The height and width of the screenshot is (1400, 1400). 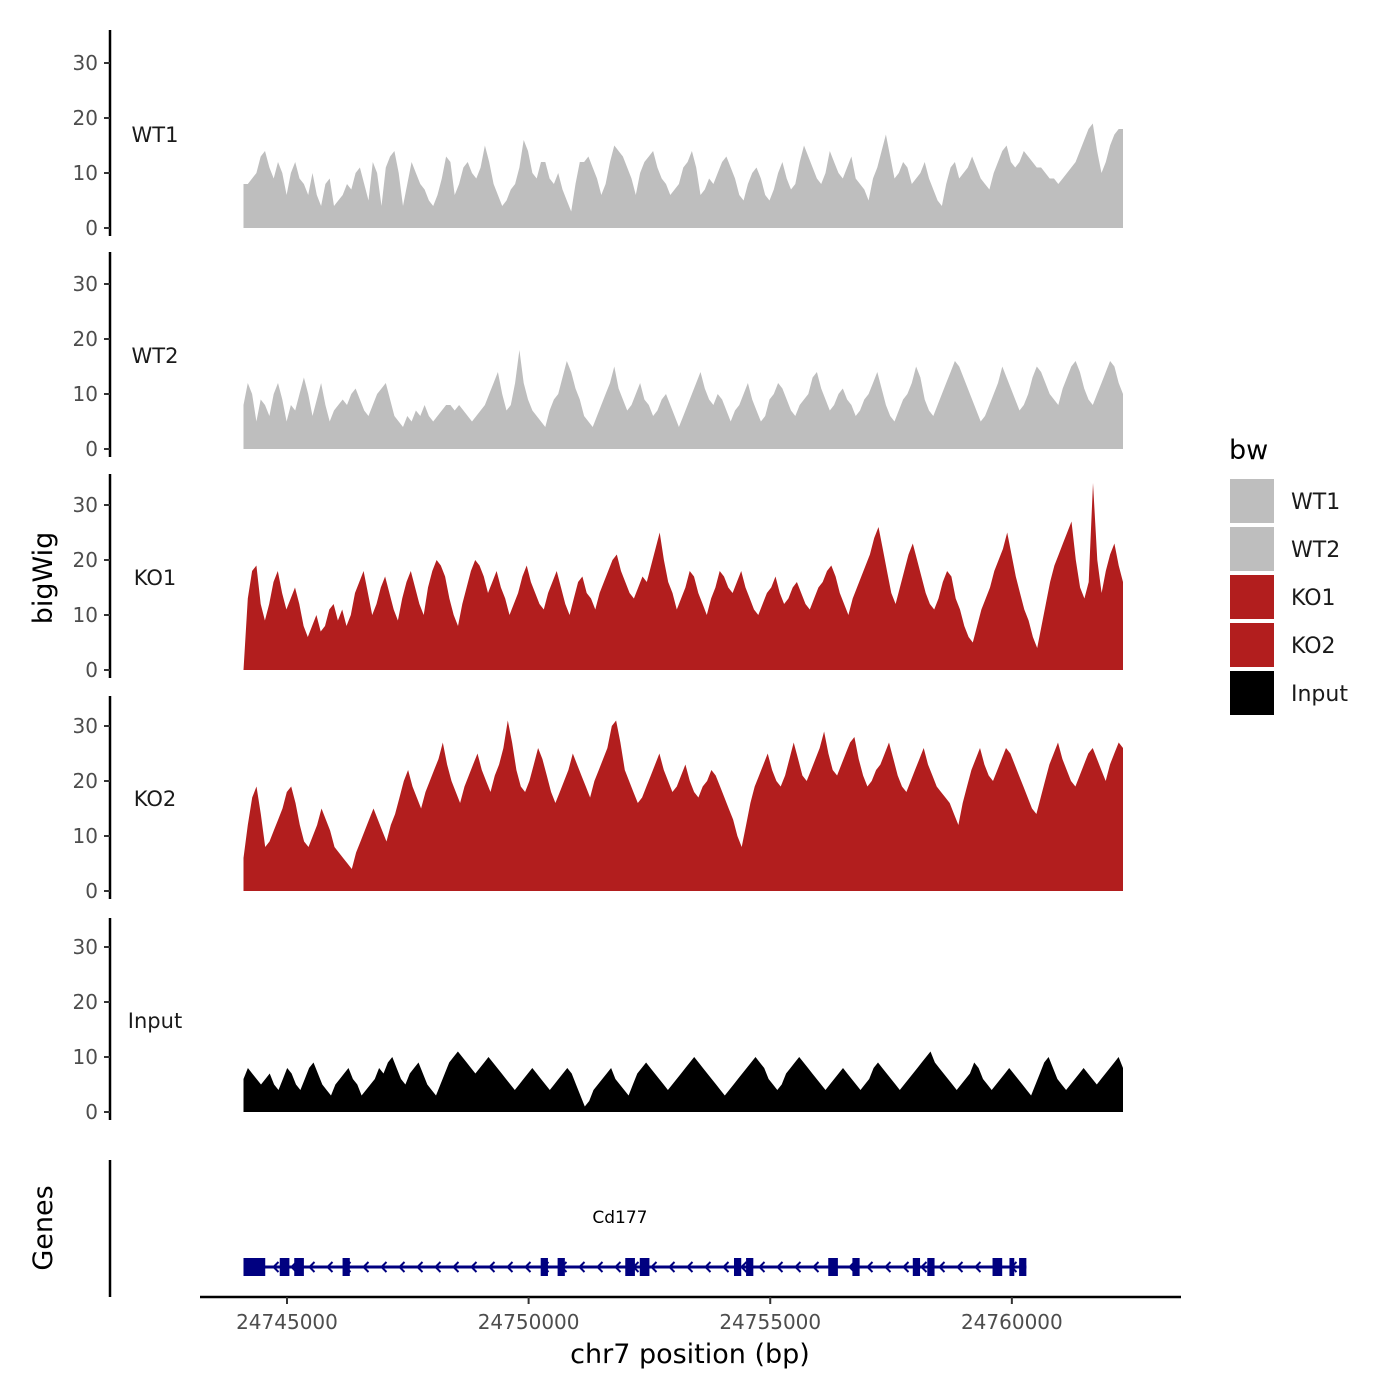 I want to click on legend-label-wt2: WT2, so click(x=1315, y=550).